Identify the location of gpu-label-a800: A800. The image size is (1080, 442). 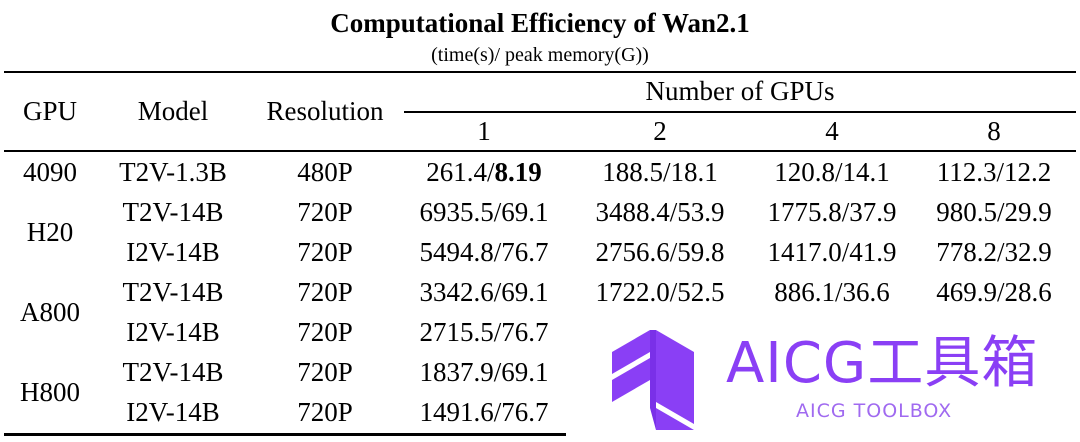
(50, 312).